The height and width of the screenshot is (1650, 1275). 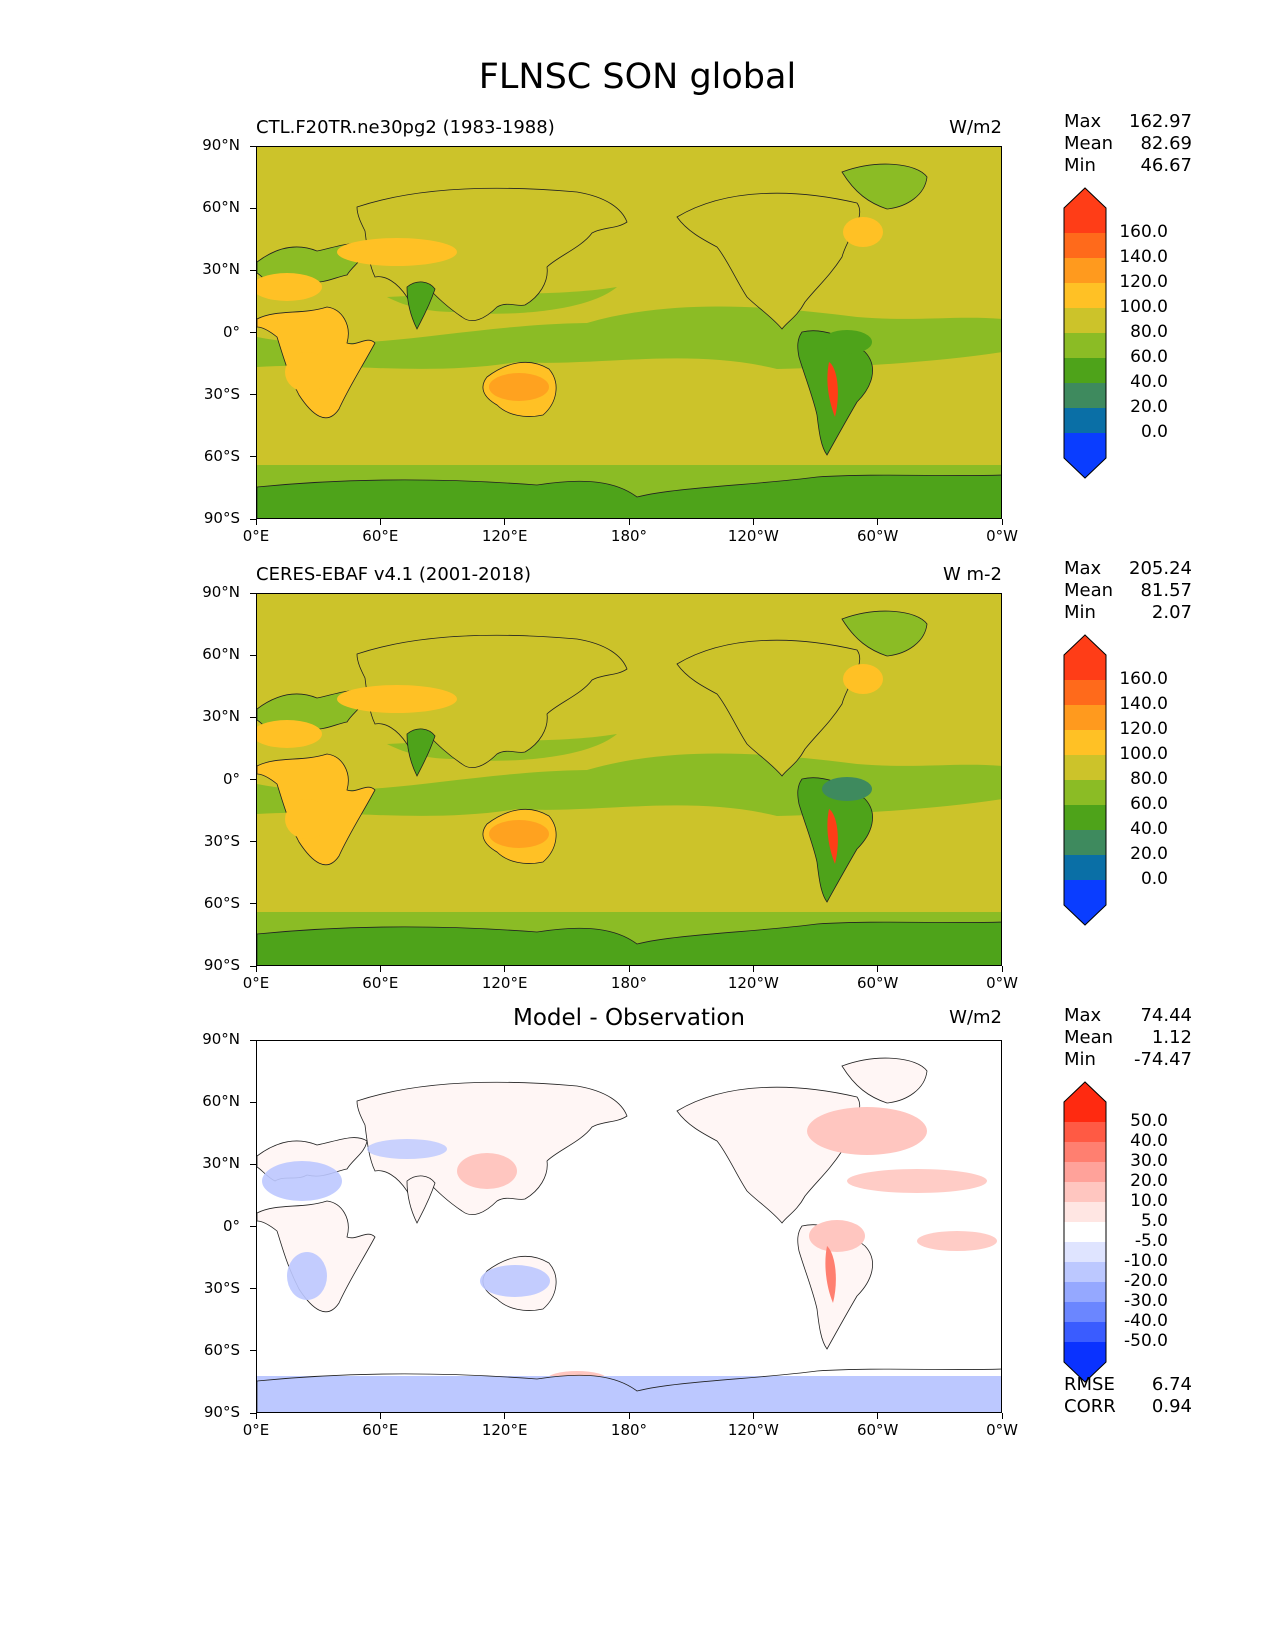 I want to click on colorbar-label: 0.0, so click(x=1154, y=432).